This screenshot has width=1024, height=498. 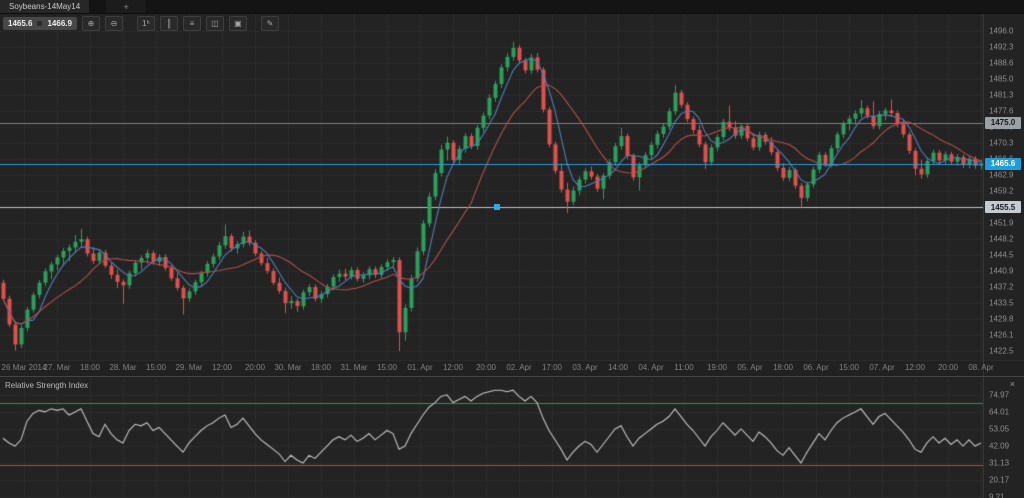 I want to click on zoom-out-button: ⊖, so click(x=113, y=23).